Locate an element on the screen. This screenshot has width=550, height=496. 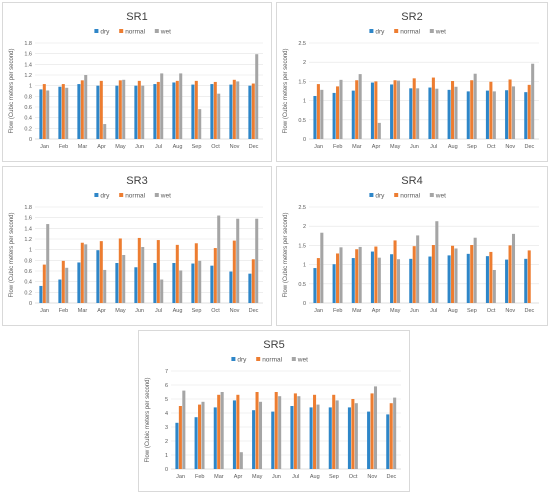
bar-normal-may is located at coordinates (120, 270).